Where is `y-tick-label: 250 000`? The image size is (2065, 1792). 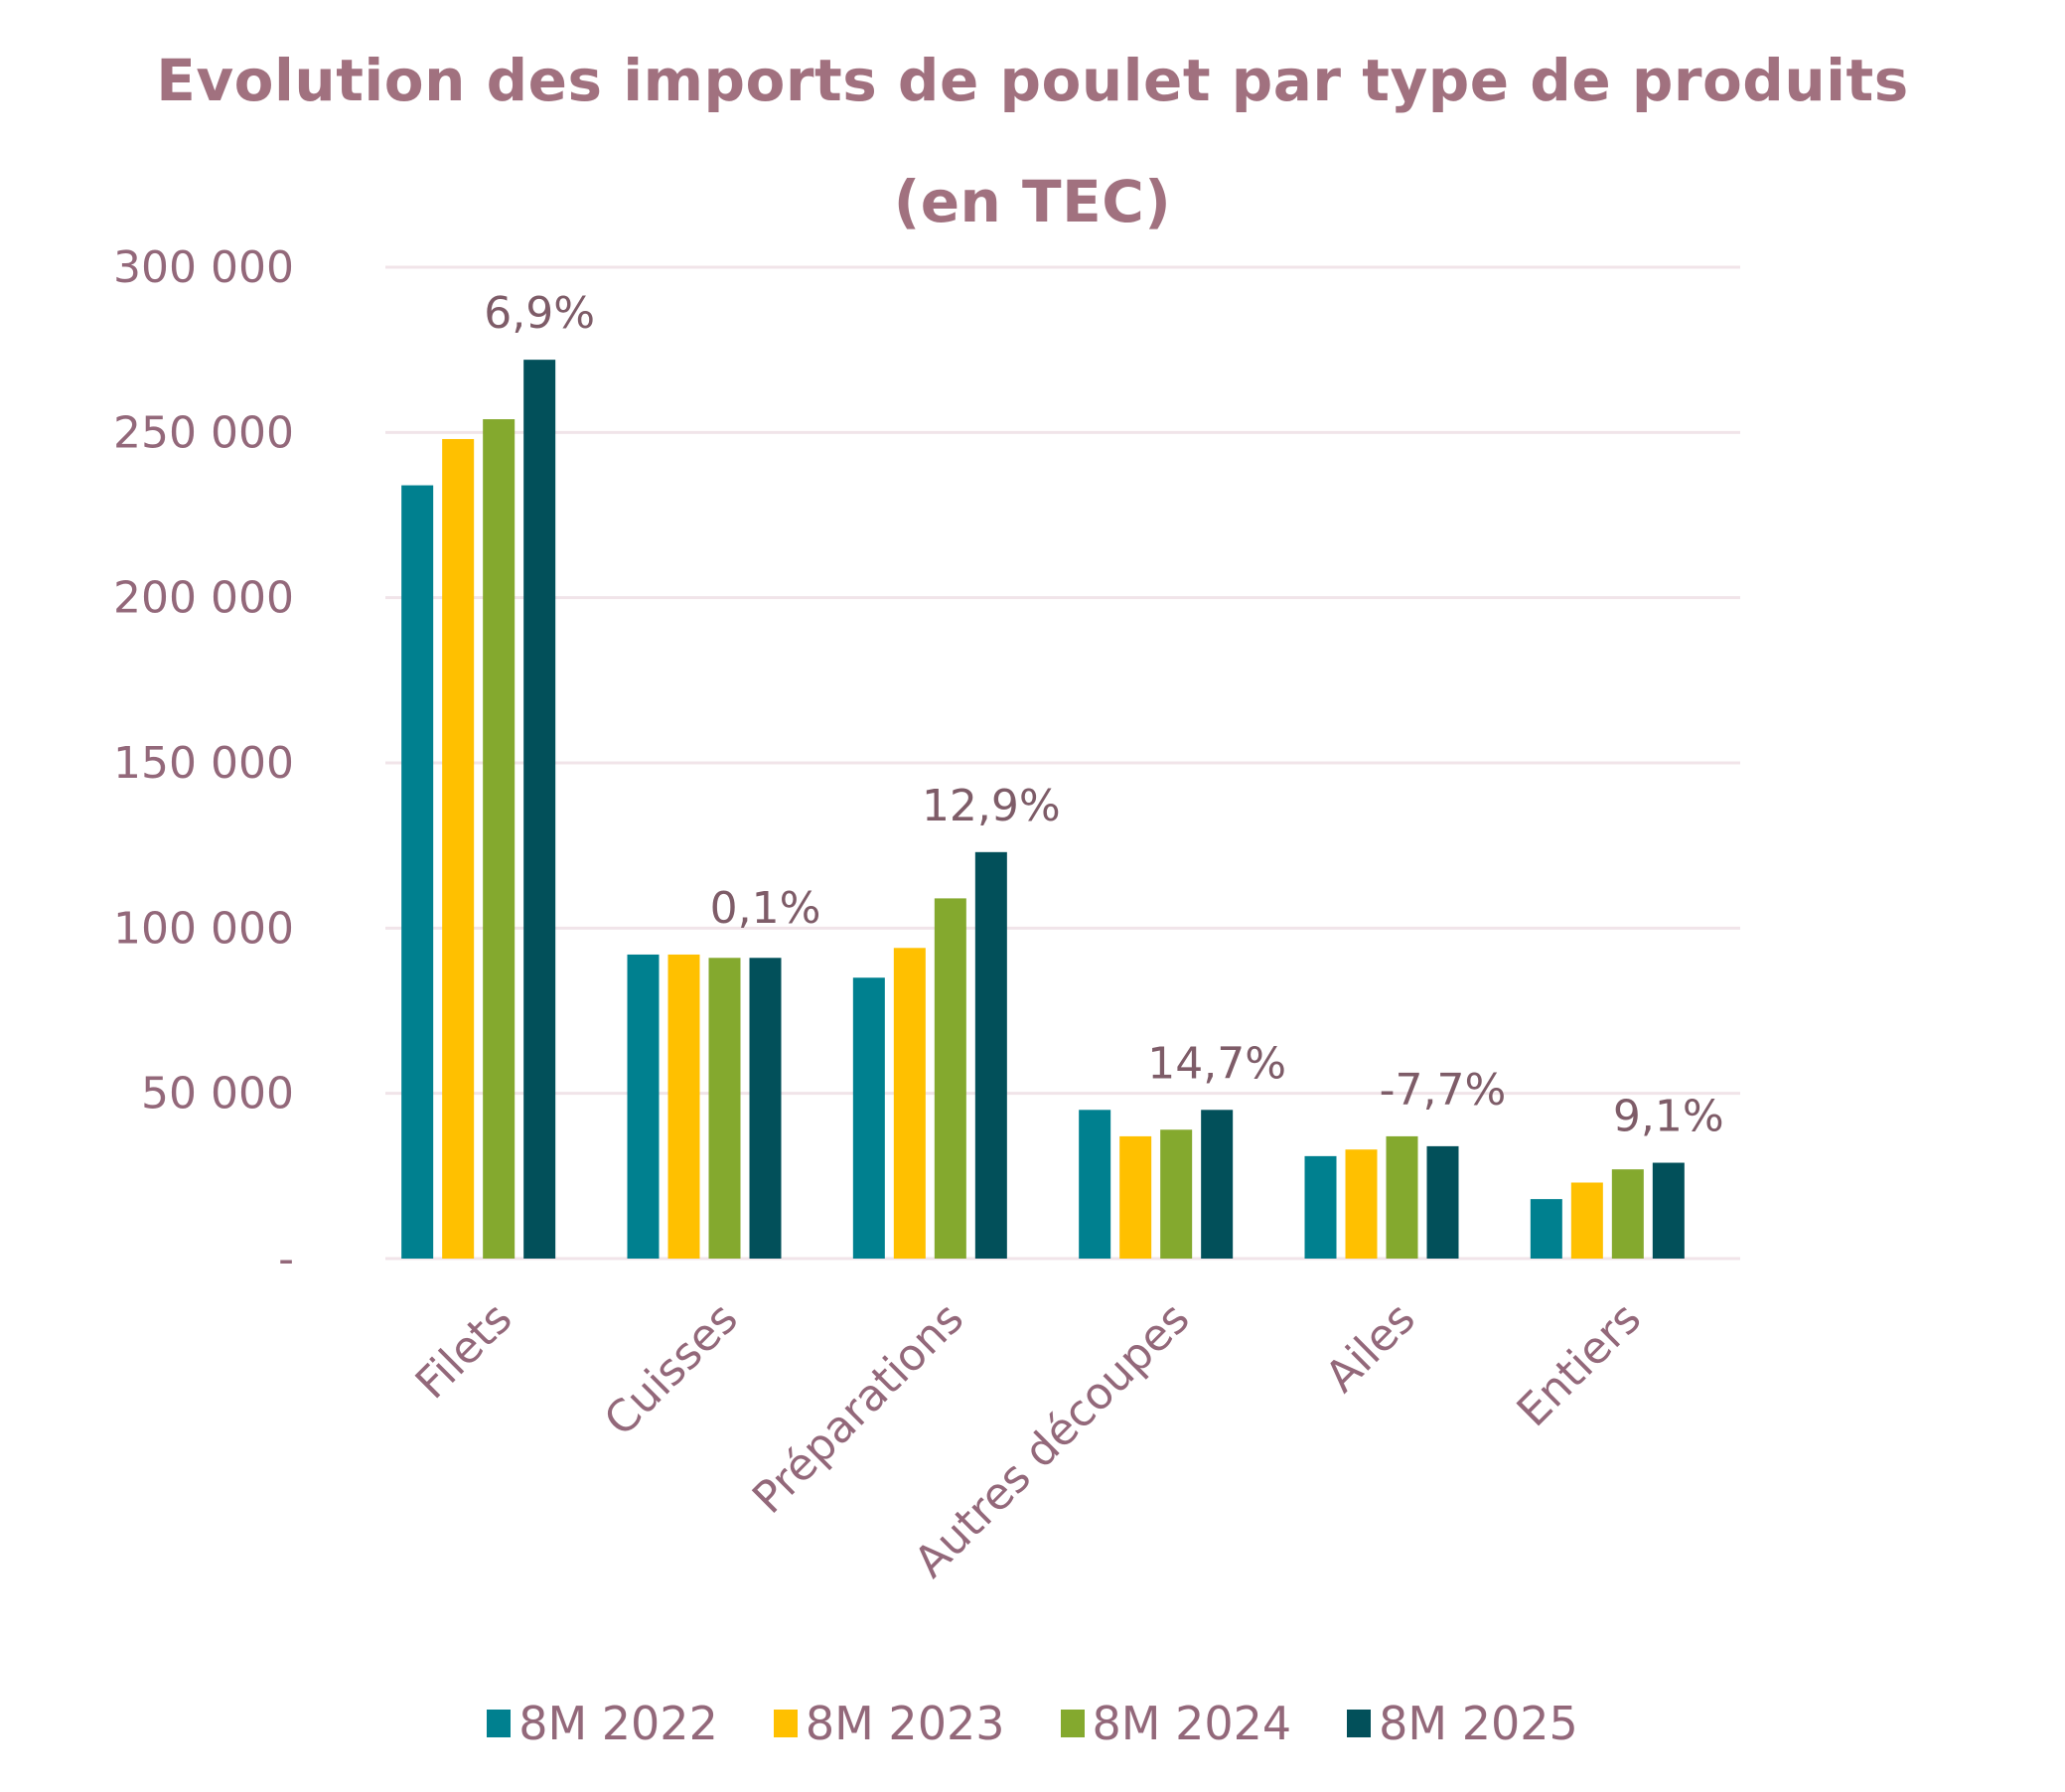 y-tick-label: 250 000 is located at coordinates (203, 433).